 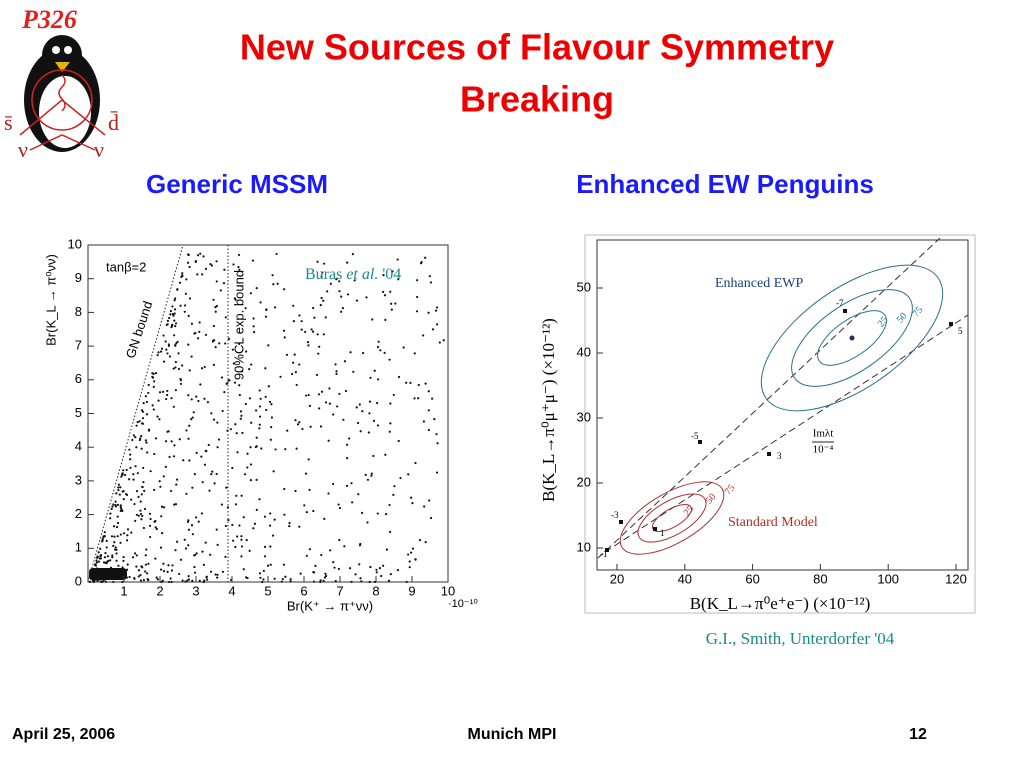 What do you see at coordinates (780, 603) in the screenshot?
I see `x-axis-label: B(K_L→π⁰e⁺e⁻) (×10⁻¹²)` at bounding box center [780, 603].